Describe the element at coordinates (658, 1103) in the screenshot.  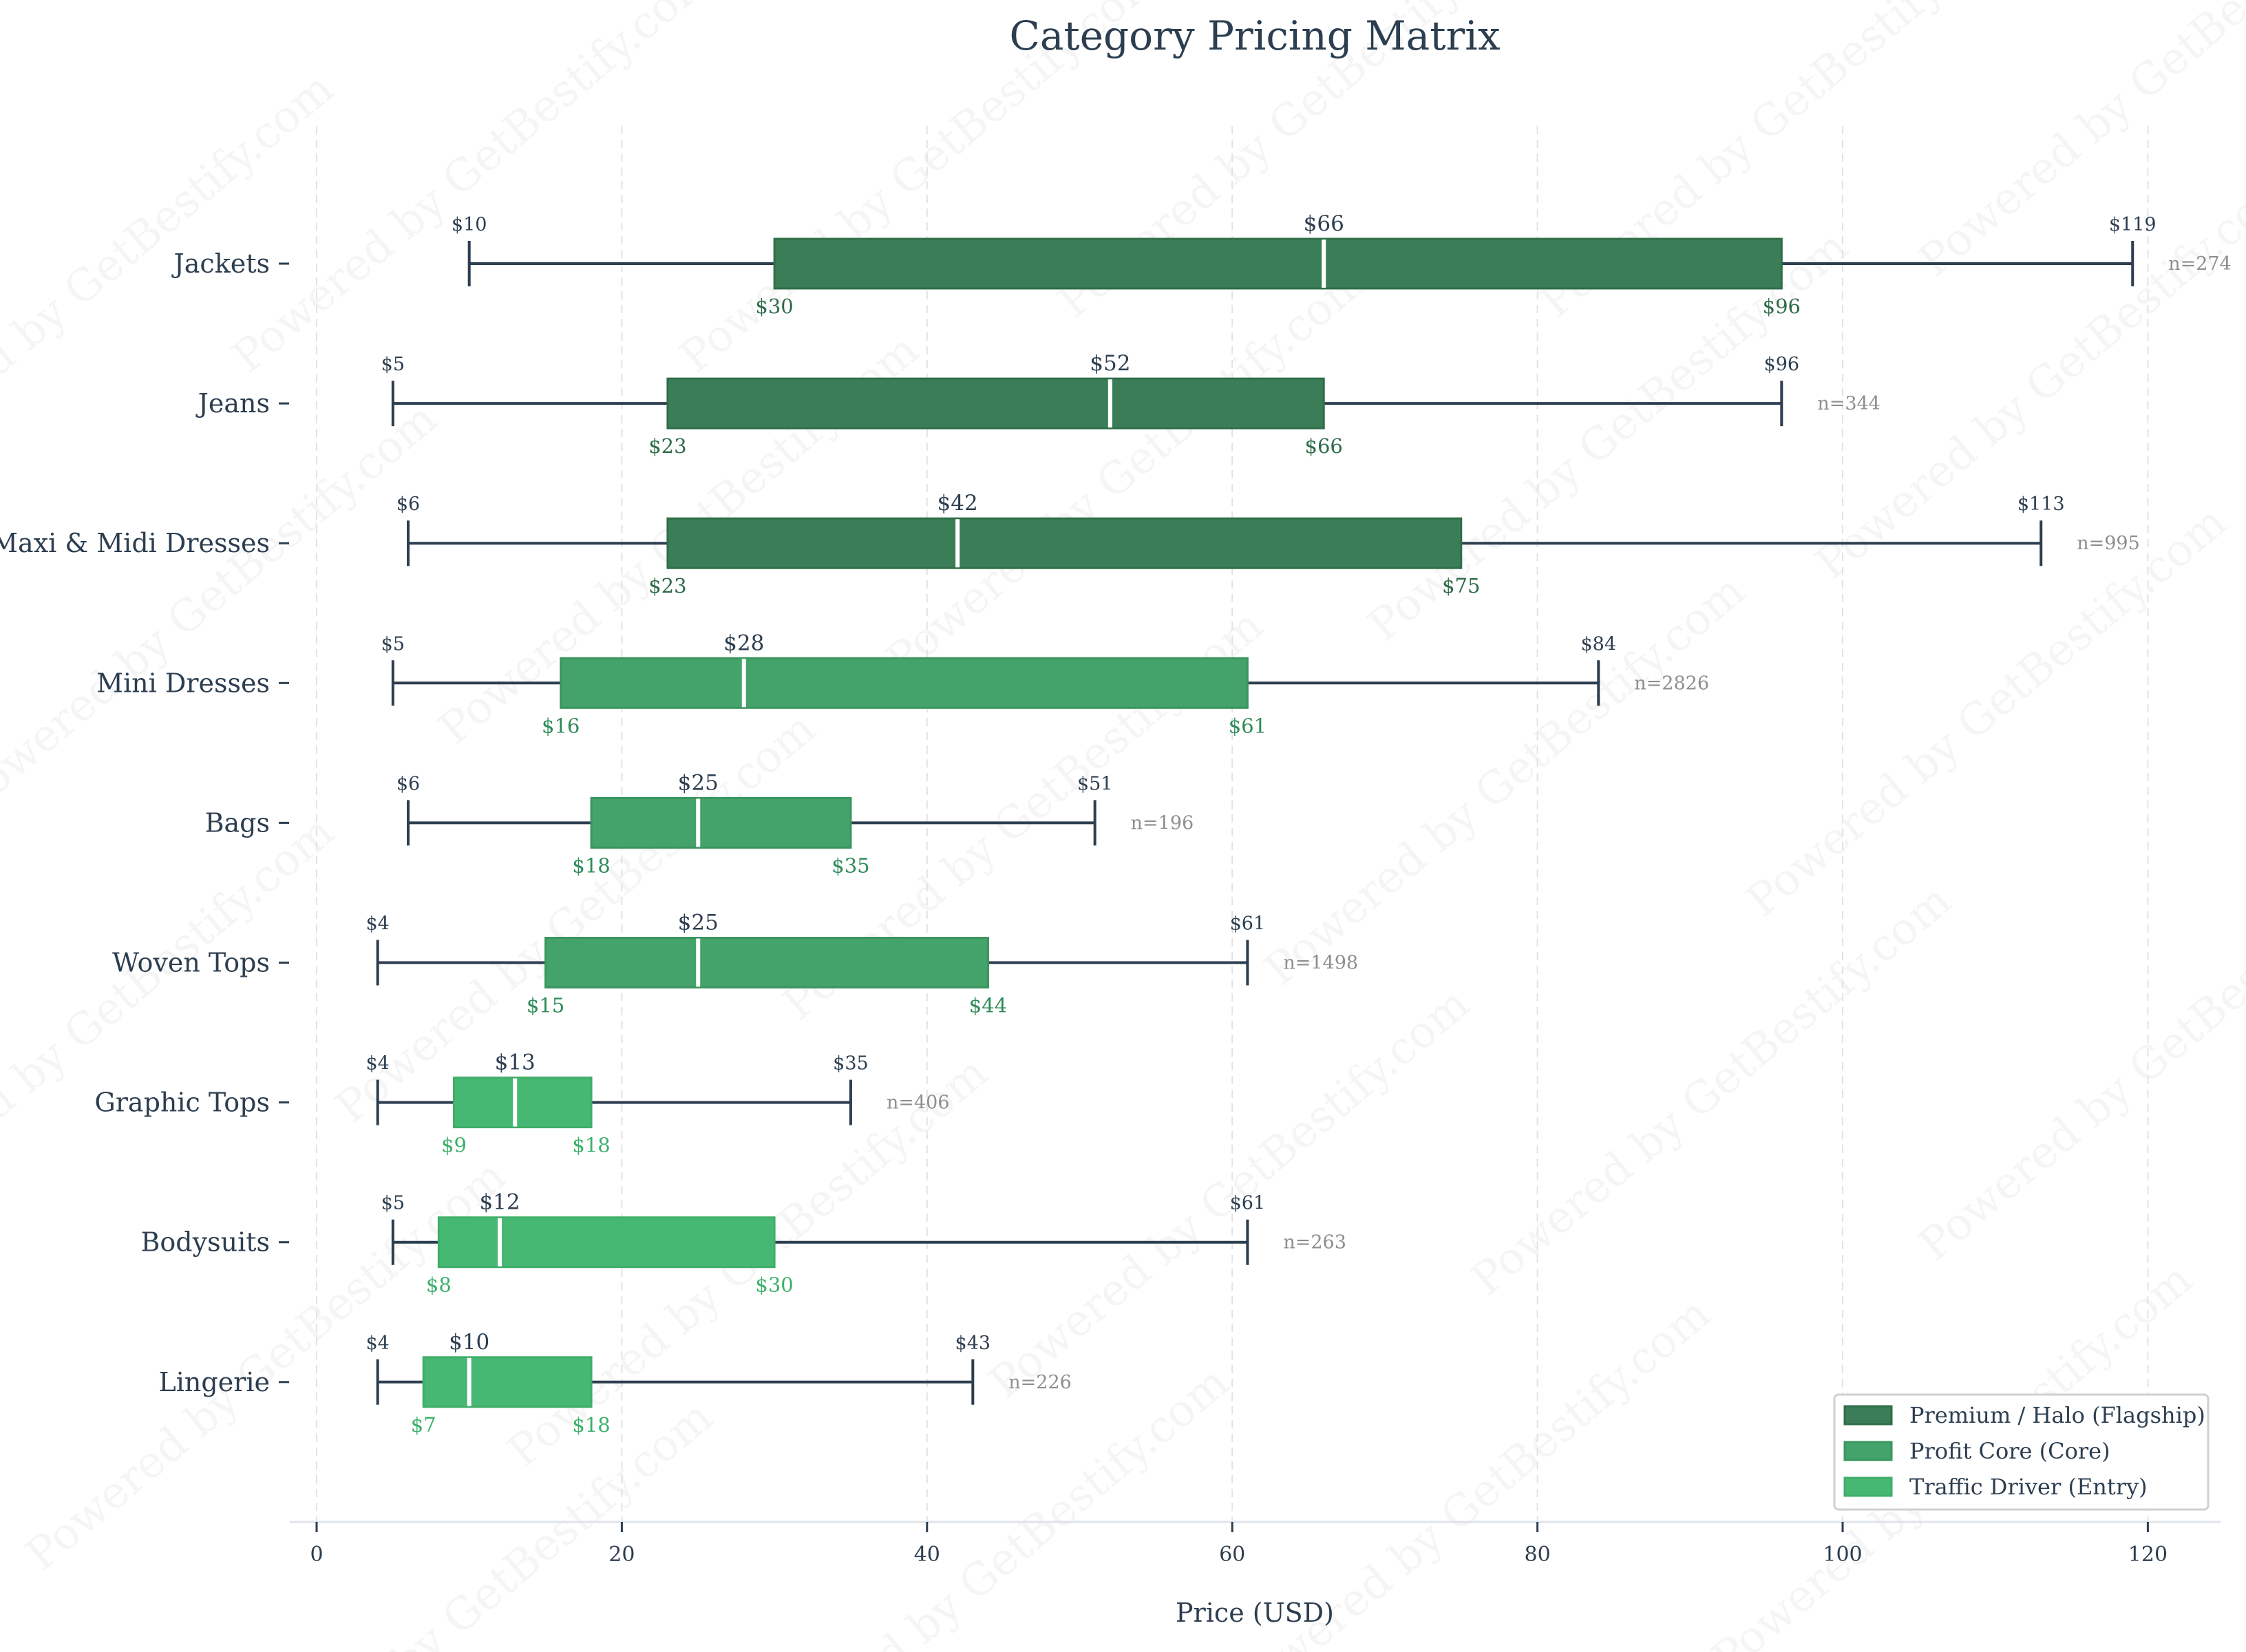
I see `box-plot-row: $4 $35 $13 $9 $18 n=406` at that location.